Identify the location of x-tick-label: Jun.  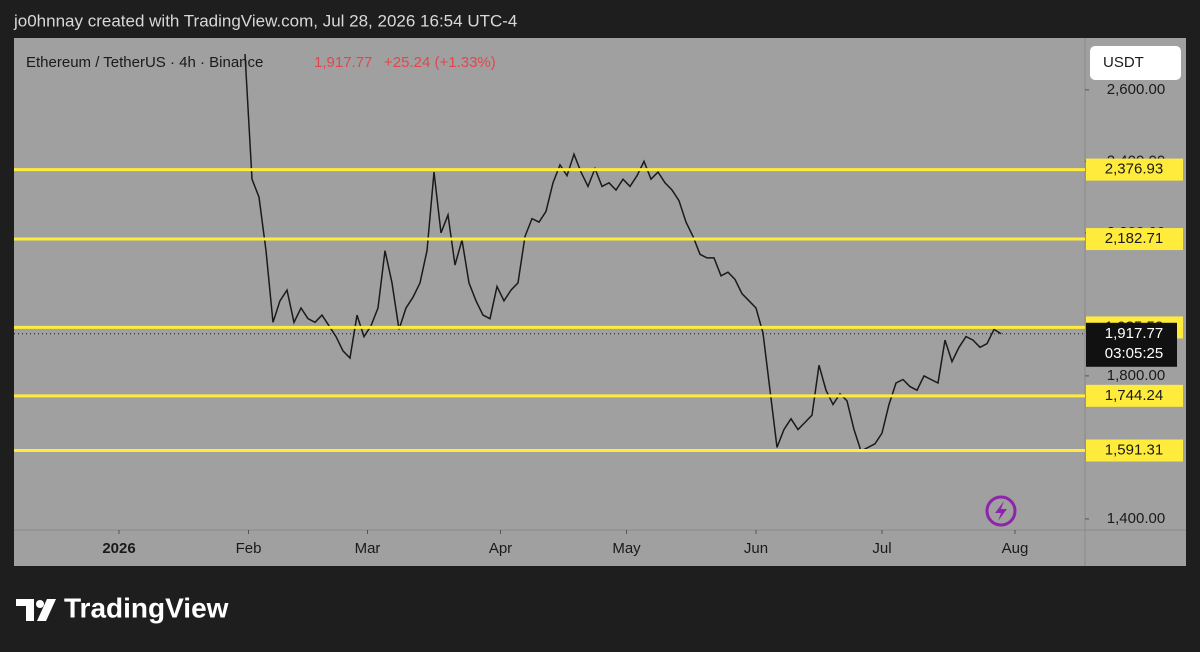
(756, 548).